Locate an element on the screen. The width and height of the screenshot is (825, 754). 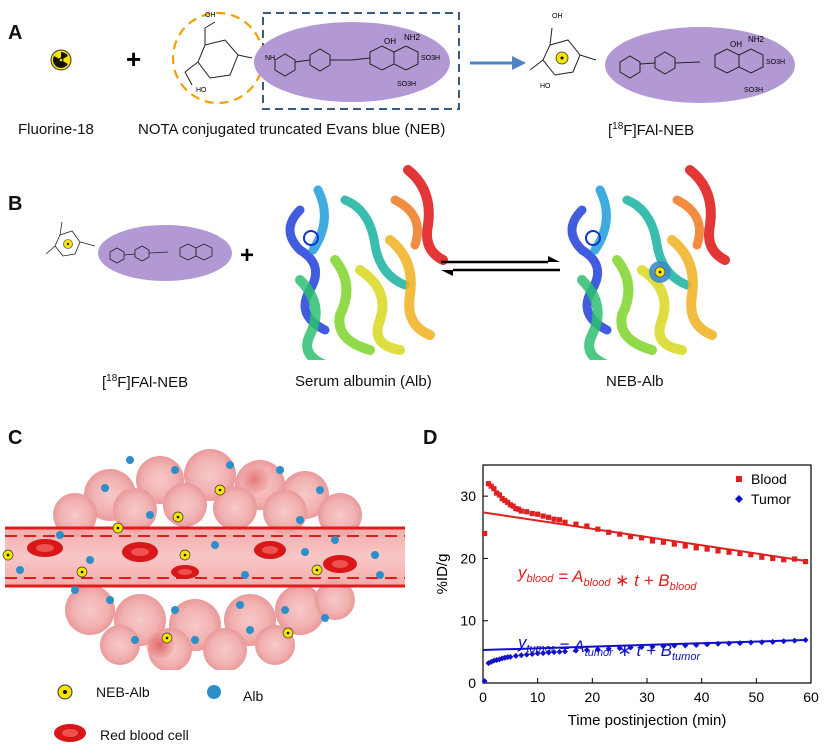
legend-tumor-label: Tumor is located at coordinates (771, 499).